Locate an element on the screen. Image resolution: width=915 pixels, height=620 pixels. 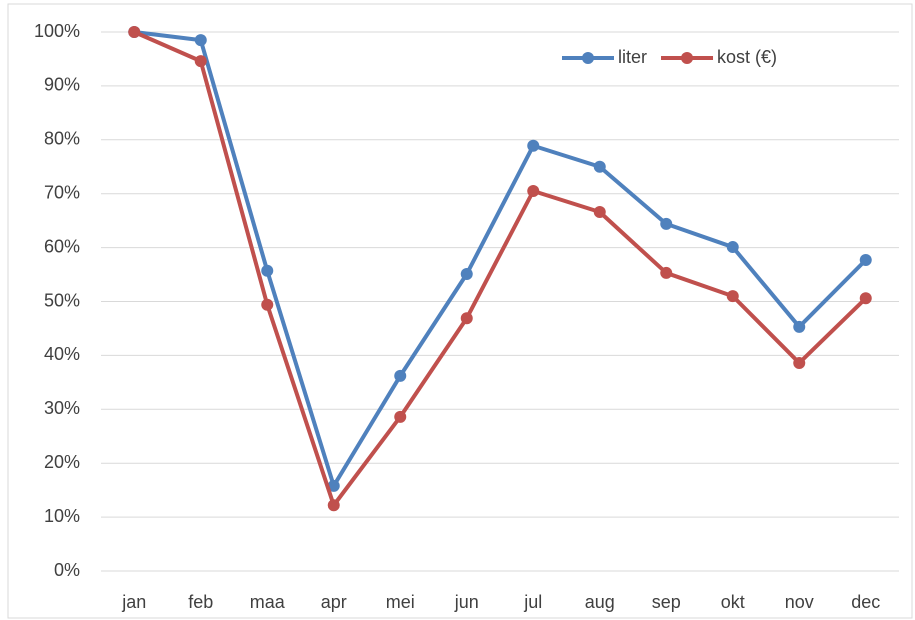
x-tick-label: okt is located at coordinates (733, 602).